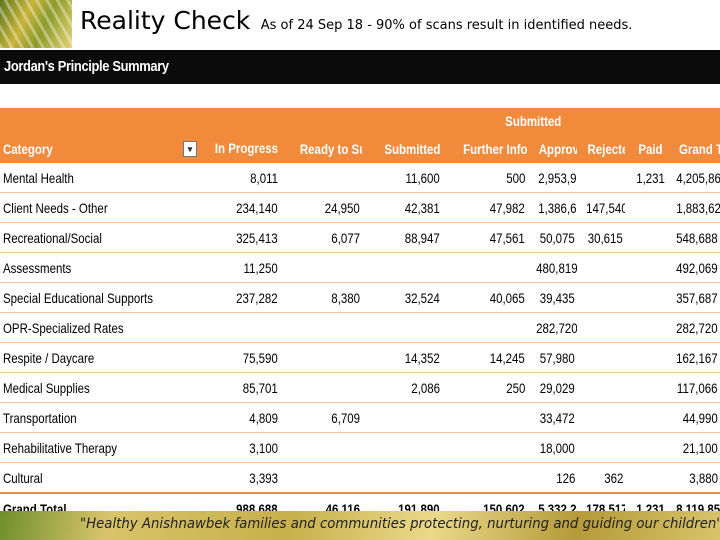 Image resolution: width=720 pixels, height=540 pixels. What do you see at coordinates (89, 478) in the screenshot?
I see `category-cell: Cultural` at bounding box center [89, 478].